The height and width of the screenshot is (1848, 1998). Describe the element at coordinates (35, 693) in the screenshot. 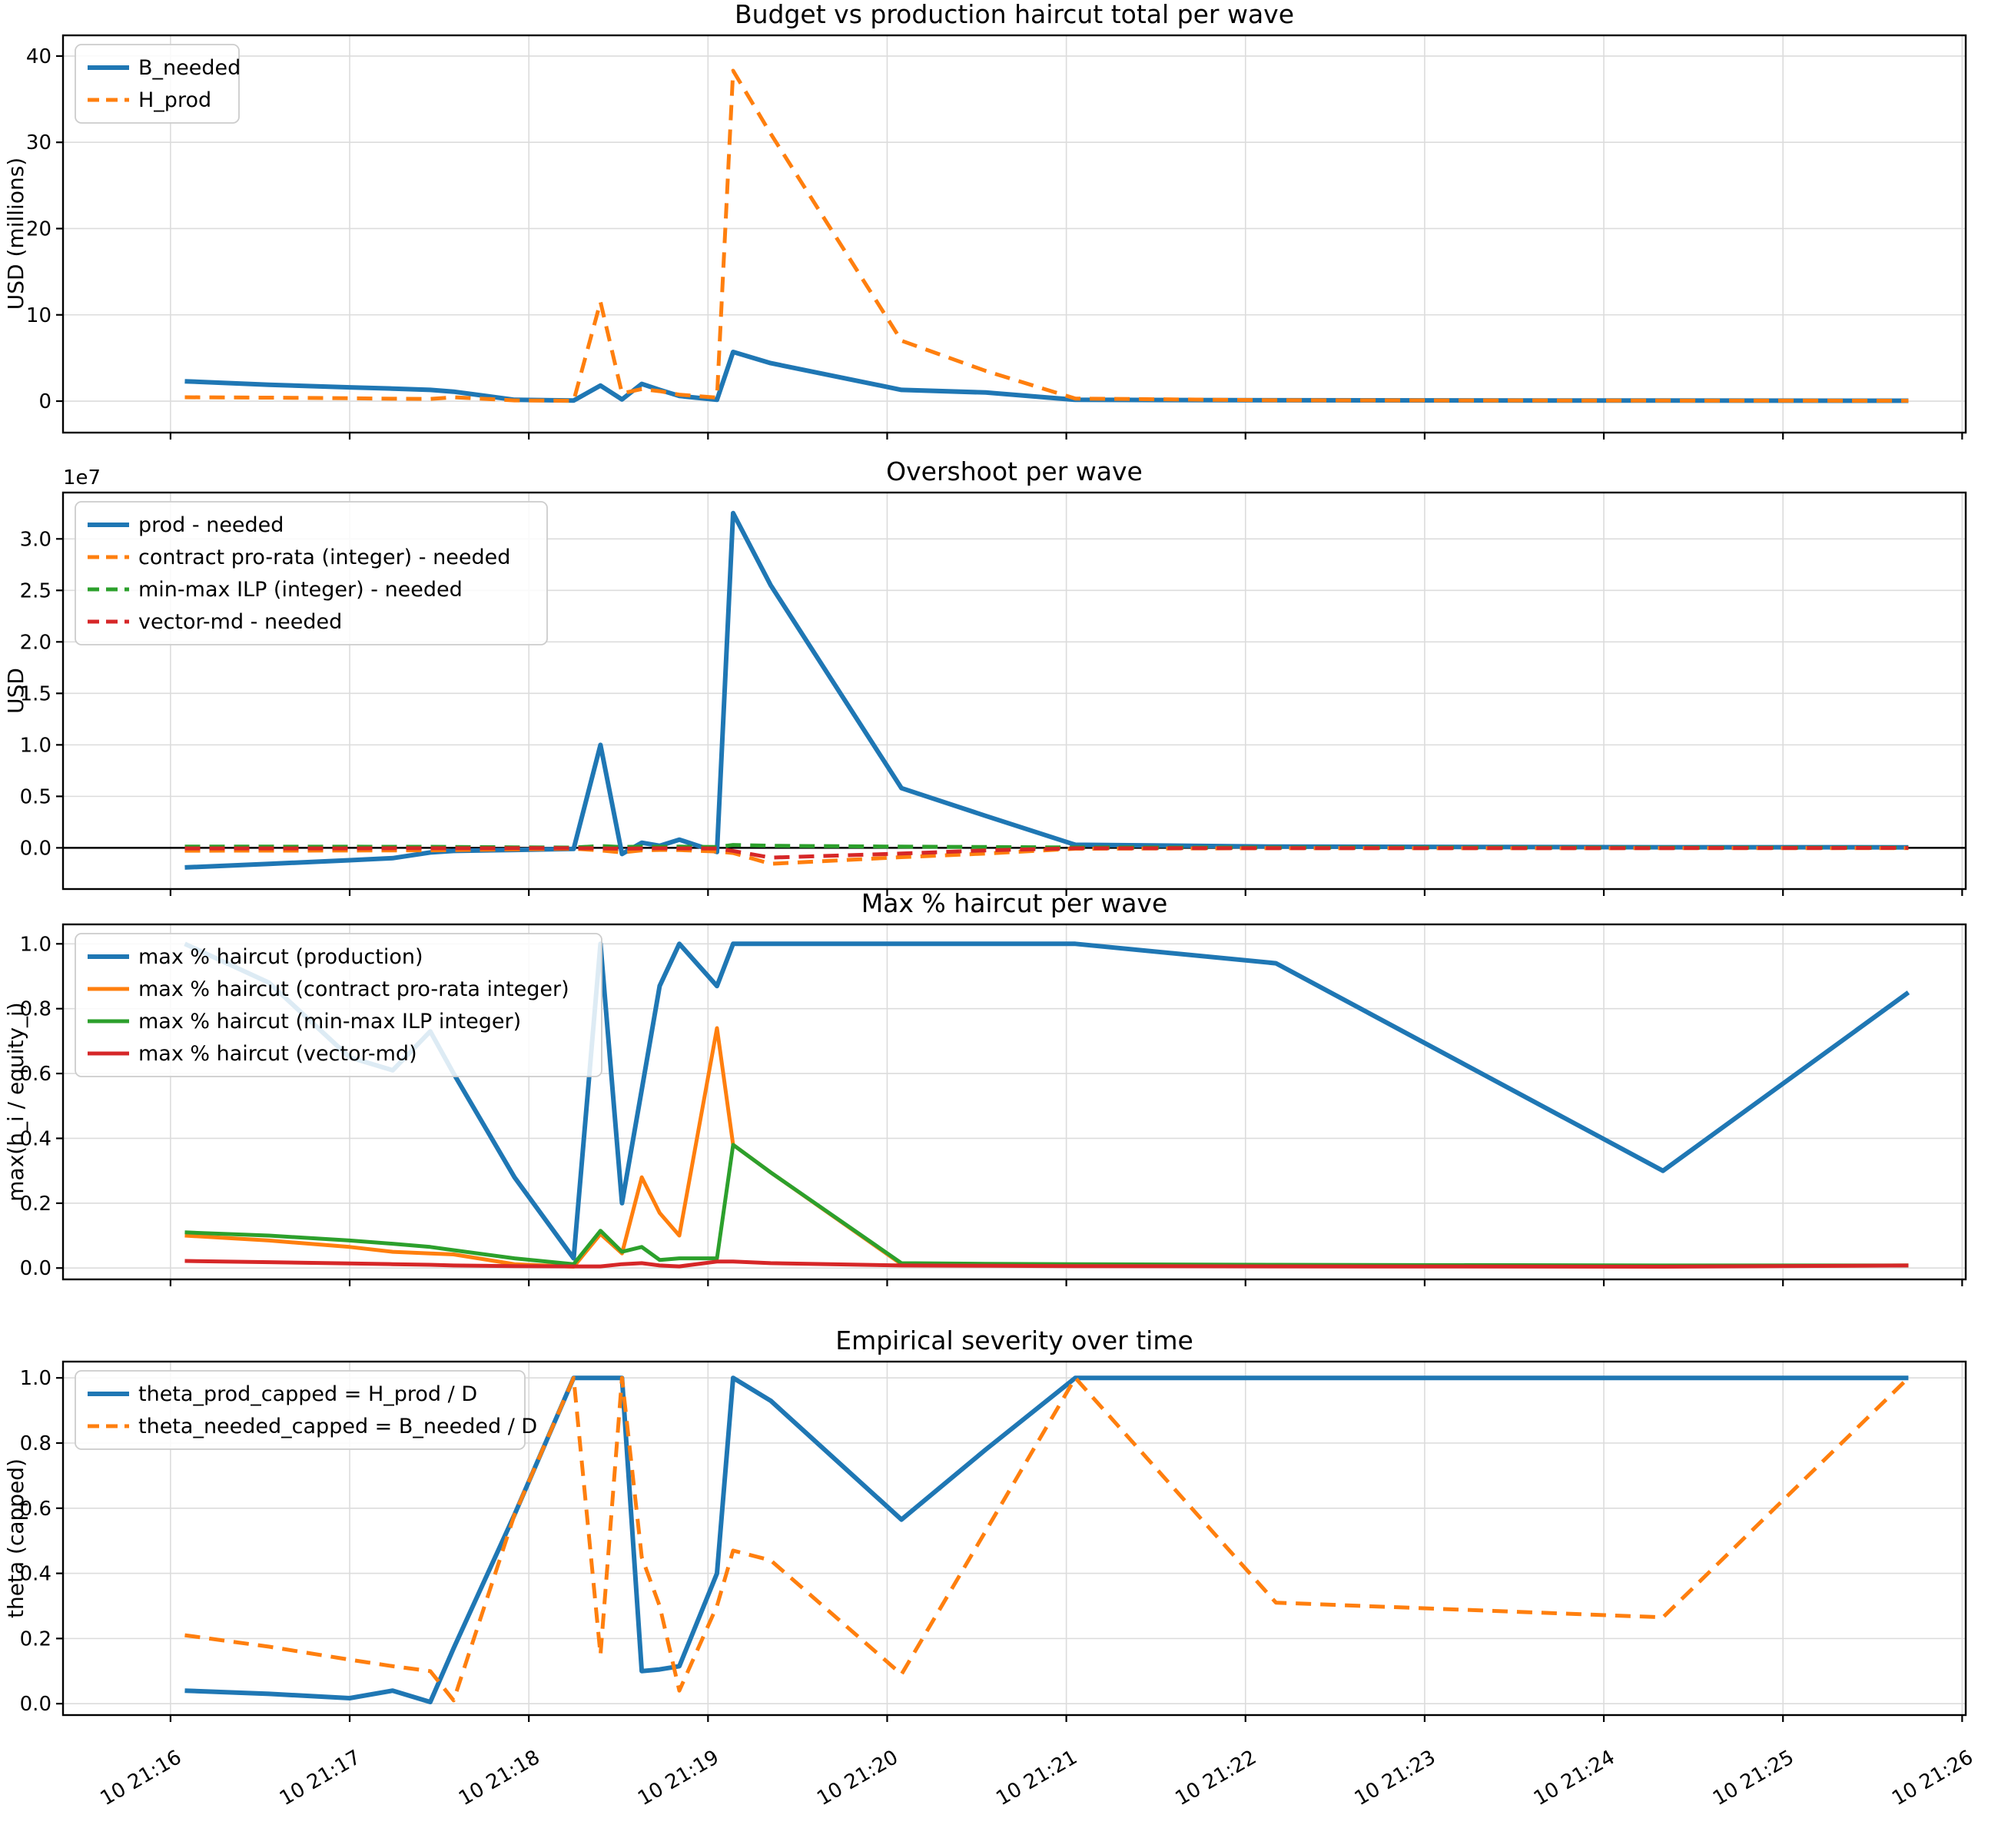

I see `y-tick-label: 1.5` at that location.